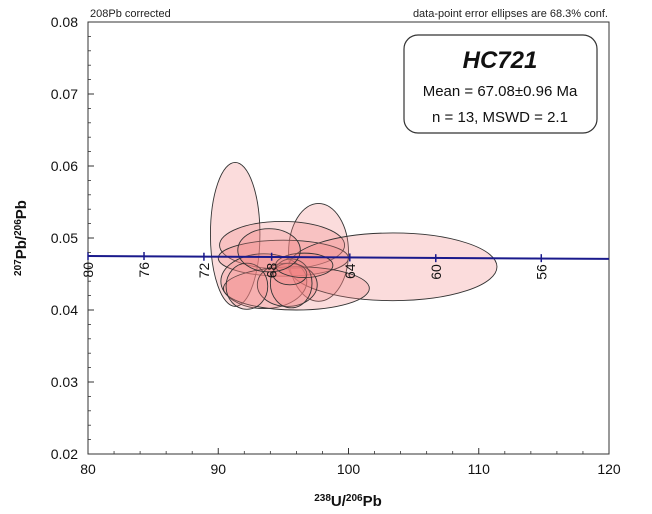  I want to click on age-label-56: 56, so click(541, 272).